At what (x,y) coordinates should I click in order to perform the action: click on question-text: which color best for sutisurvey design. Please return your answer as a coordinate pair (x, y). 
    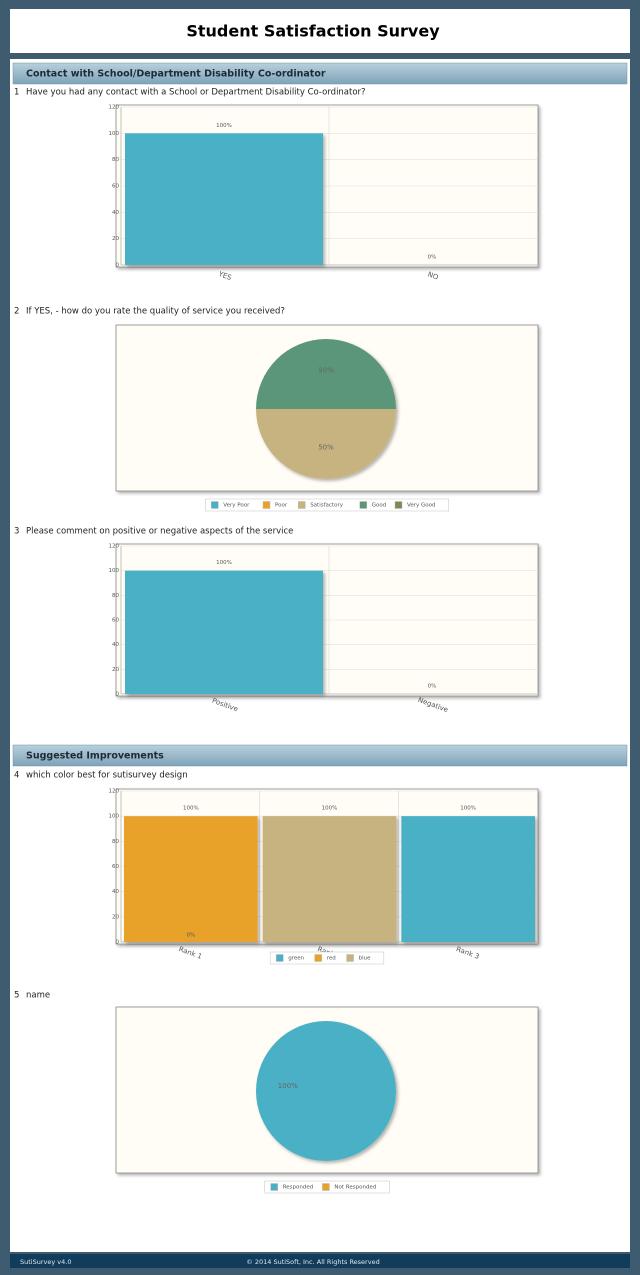
    Looking at the image, I should click on (107, 776).